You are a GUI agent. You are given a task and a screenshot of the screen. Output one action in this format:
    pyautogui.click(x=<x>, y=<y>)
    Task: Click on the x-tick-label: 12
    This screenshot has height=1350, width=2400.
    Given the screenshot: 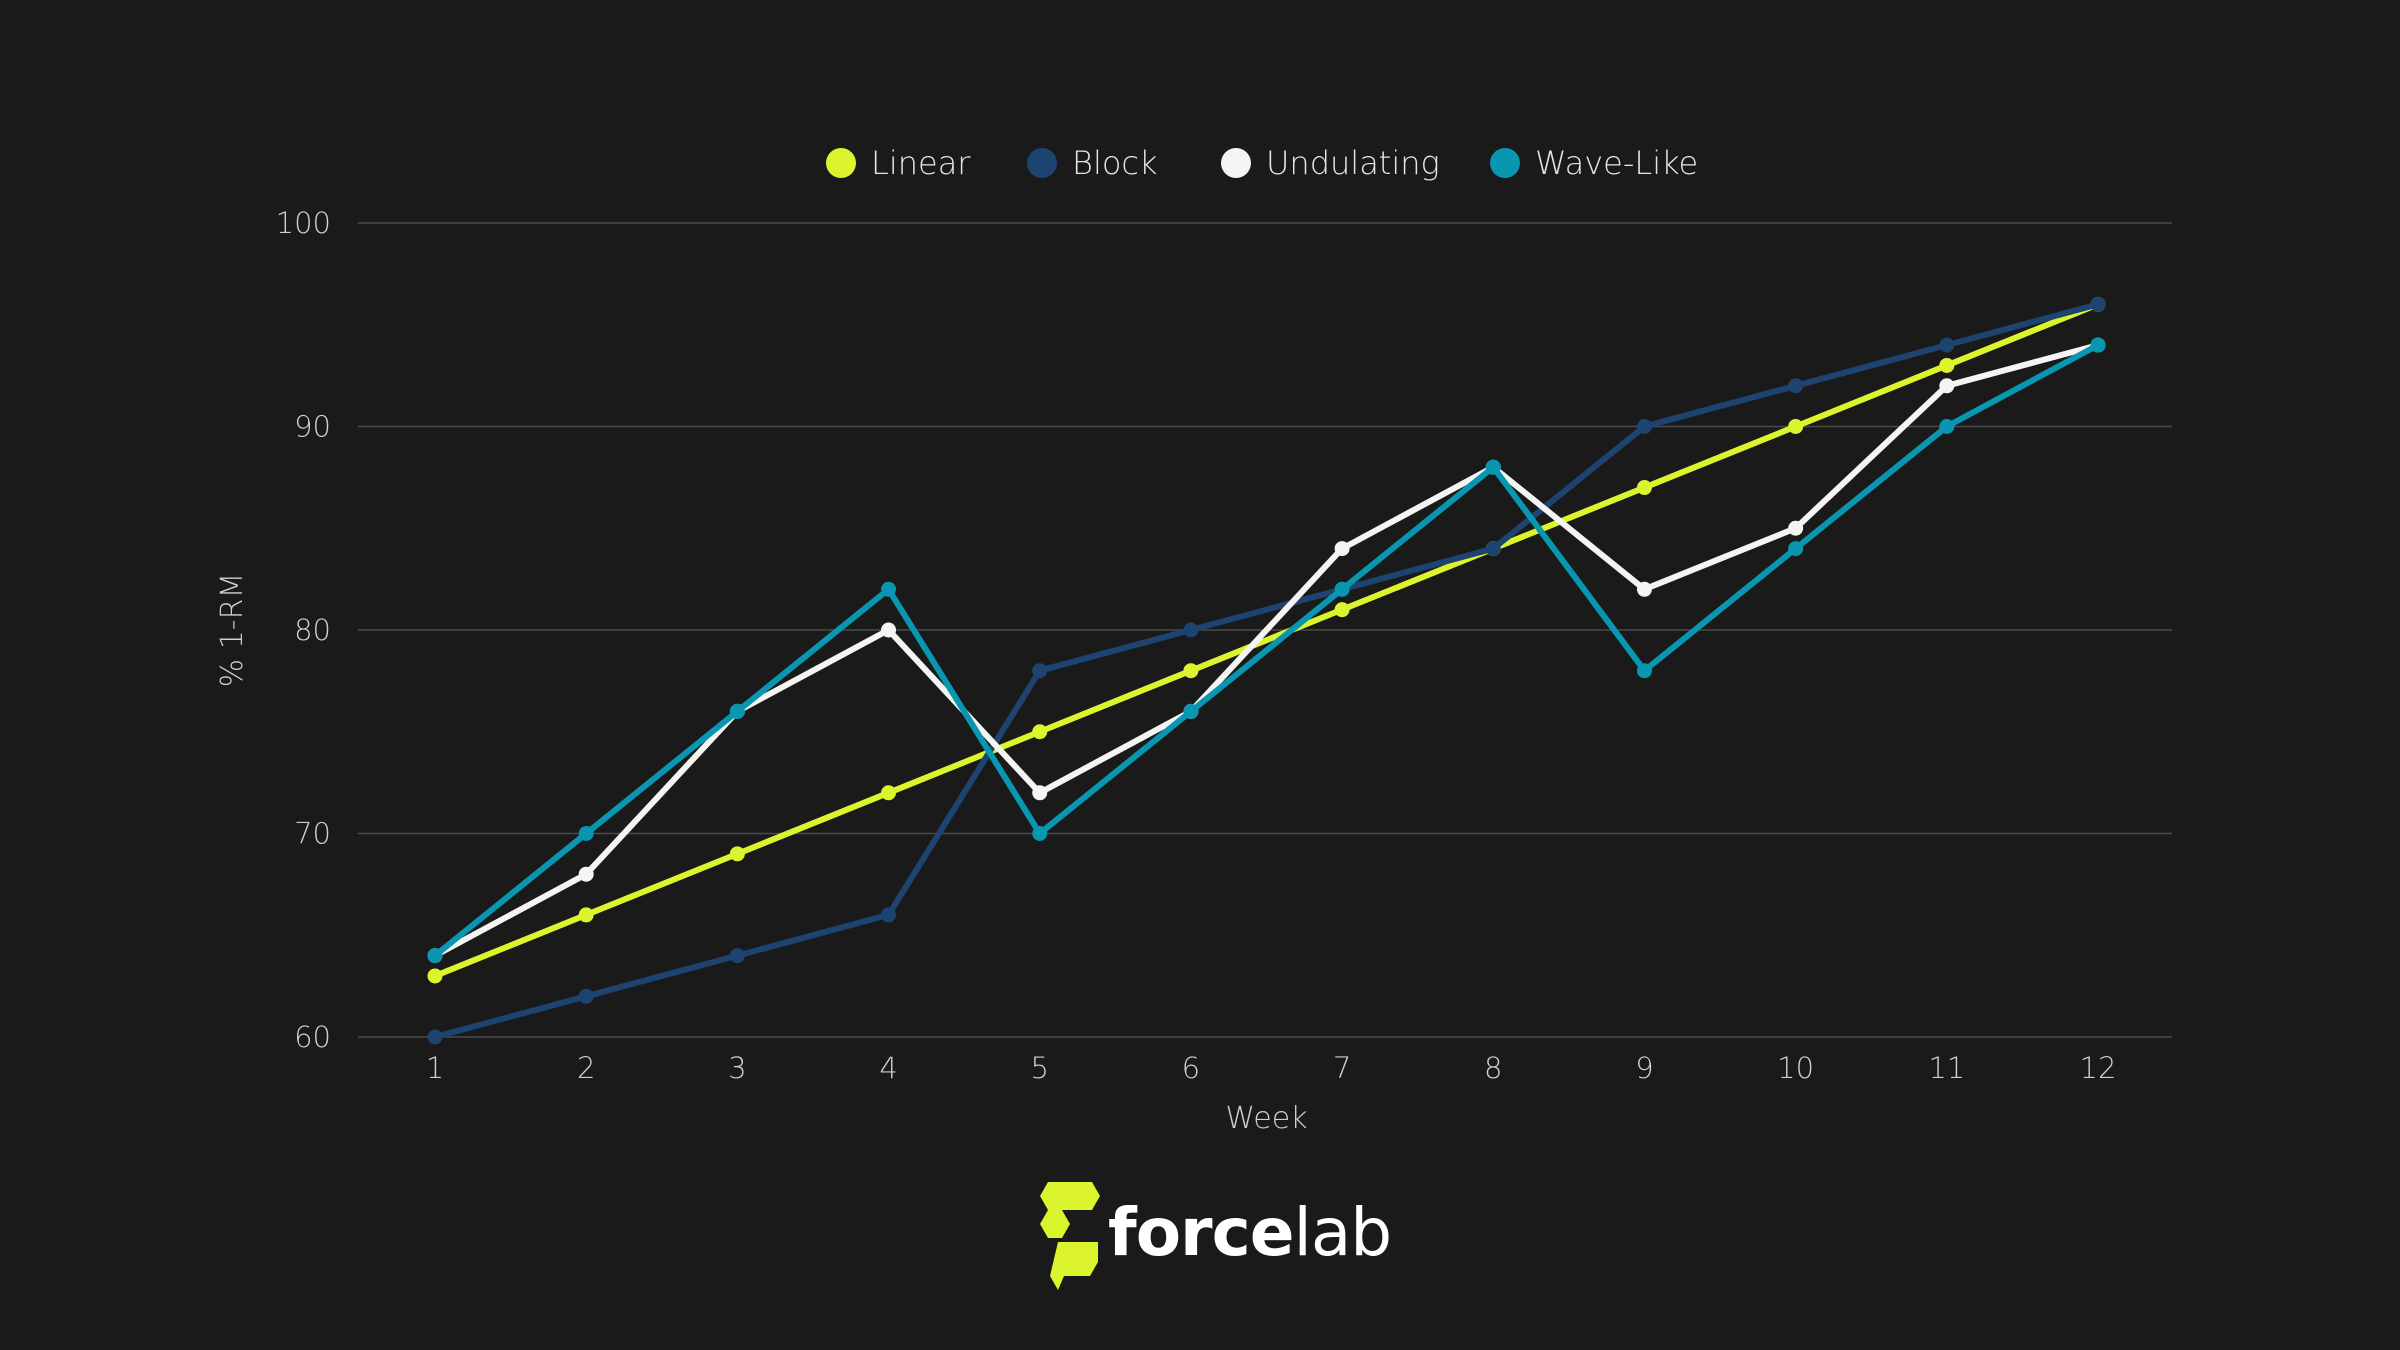 What is the action you would take?
    pyautogui.click(x=2098, y=1068)
    